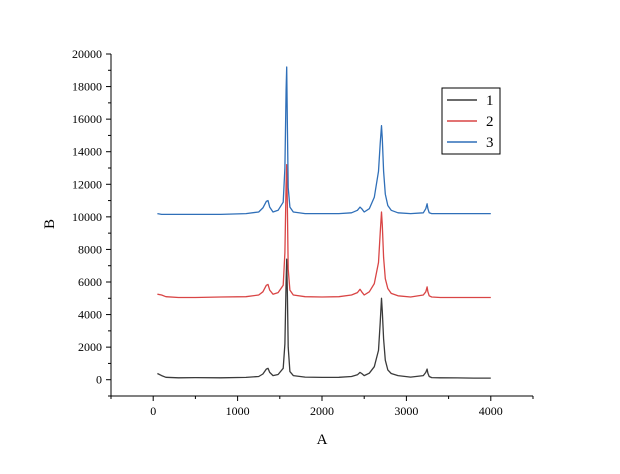 This screenshot has width=620, height=474. Describe the element at coordinates (490, 143) in the screenshot. I see `legend-label-3: 3` at that location.